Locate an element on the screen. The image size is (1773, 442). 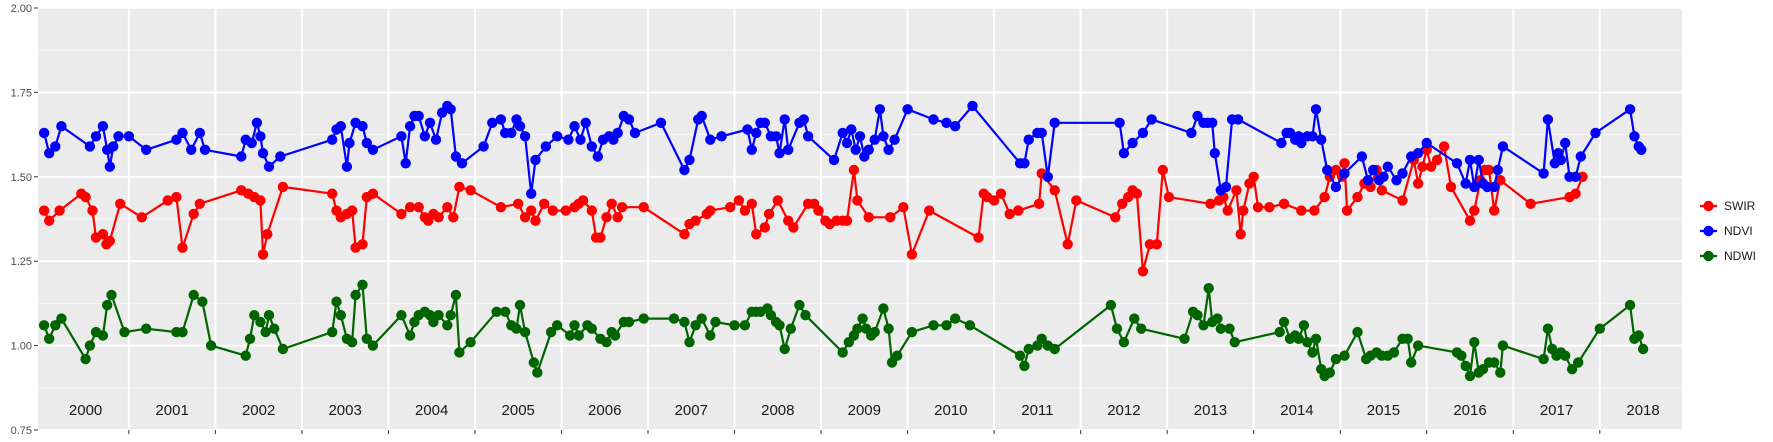
legend-label: SWIR is located at coordinates (1740, 206).